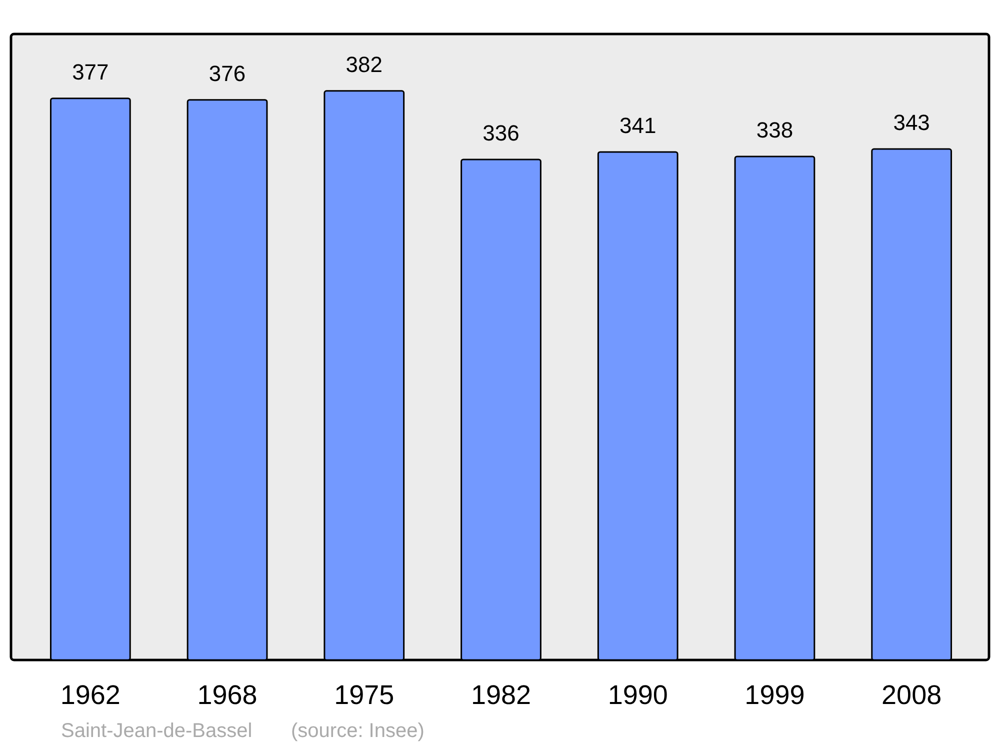 This screenshot has width=1000, height=747. What do you see at coordinates (638, 125) in the screenshot?
I see `data-label: 341` at bounding box center [638, 125].